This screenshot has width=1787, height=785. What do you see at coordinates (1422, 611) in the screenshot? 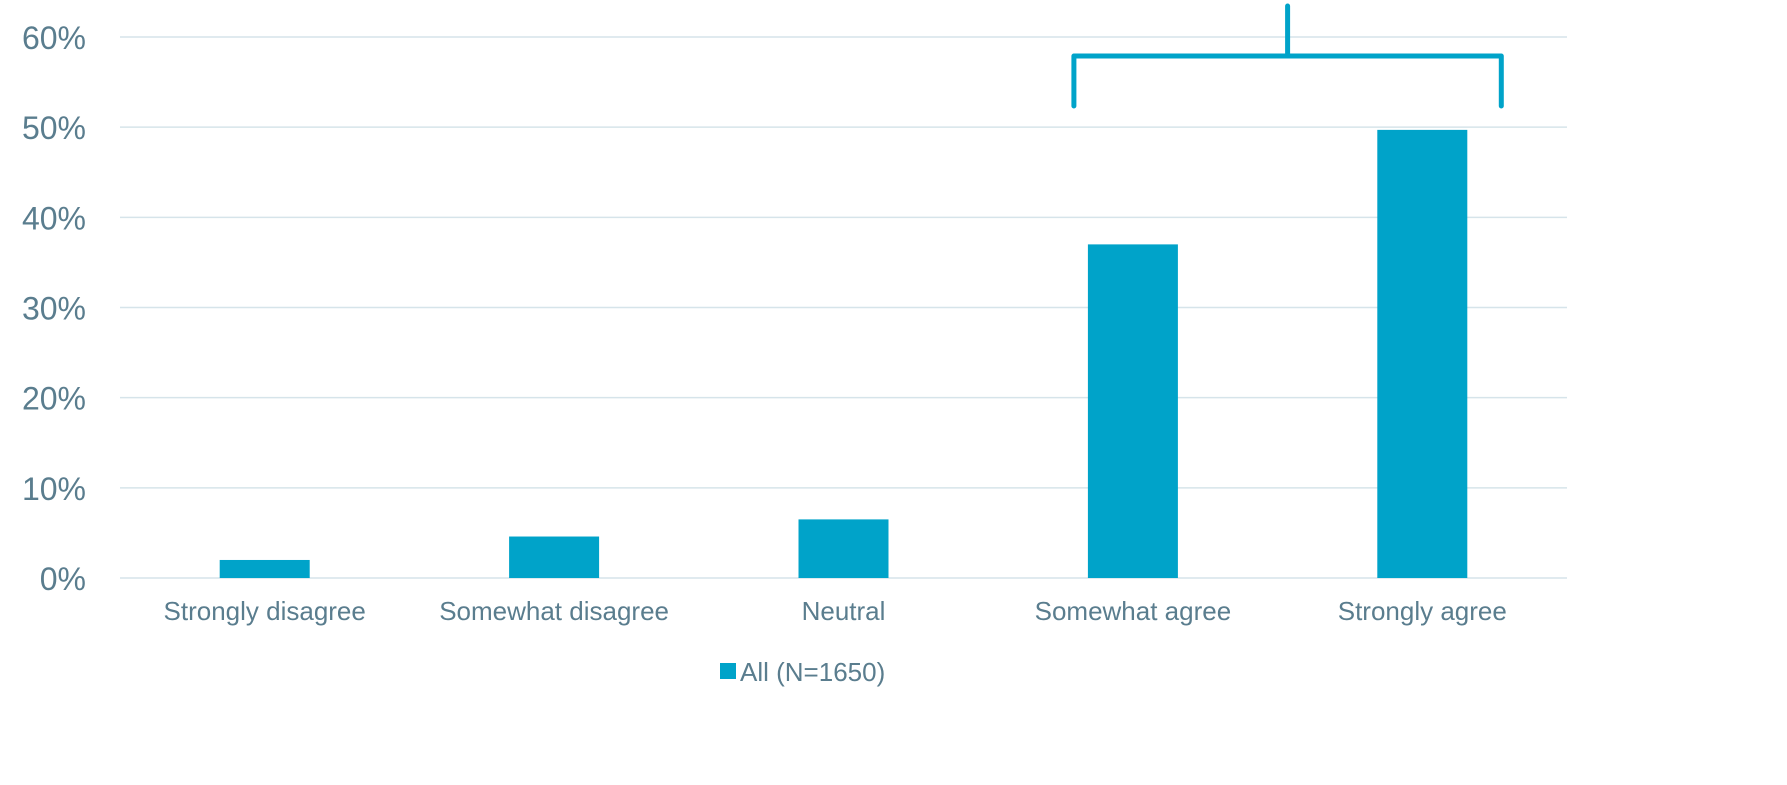
I see `x-tick-label: Strongly agree` at bounding box center [1422, 611].